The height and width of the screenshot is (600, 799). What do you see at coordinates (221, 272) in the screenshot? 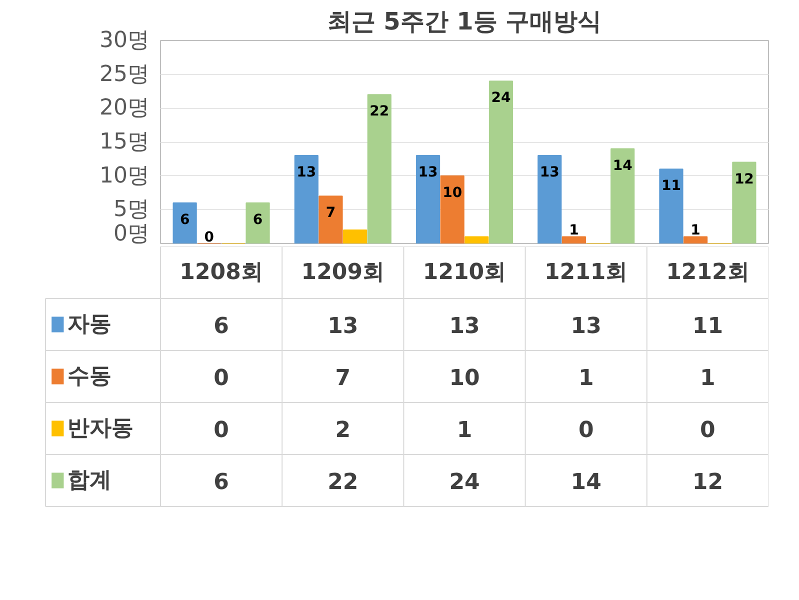
I see `x-tick-label: 1208회` at bounding box center [221, 272].